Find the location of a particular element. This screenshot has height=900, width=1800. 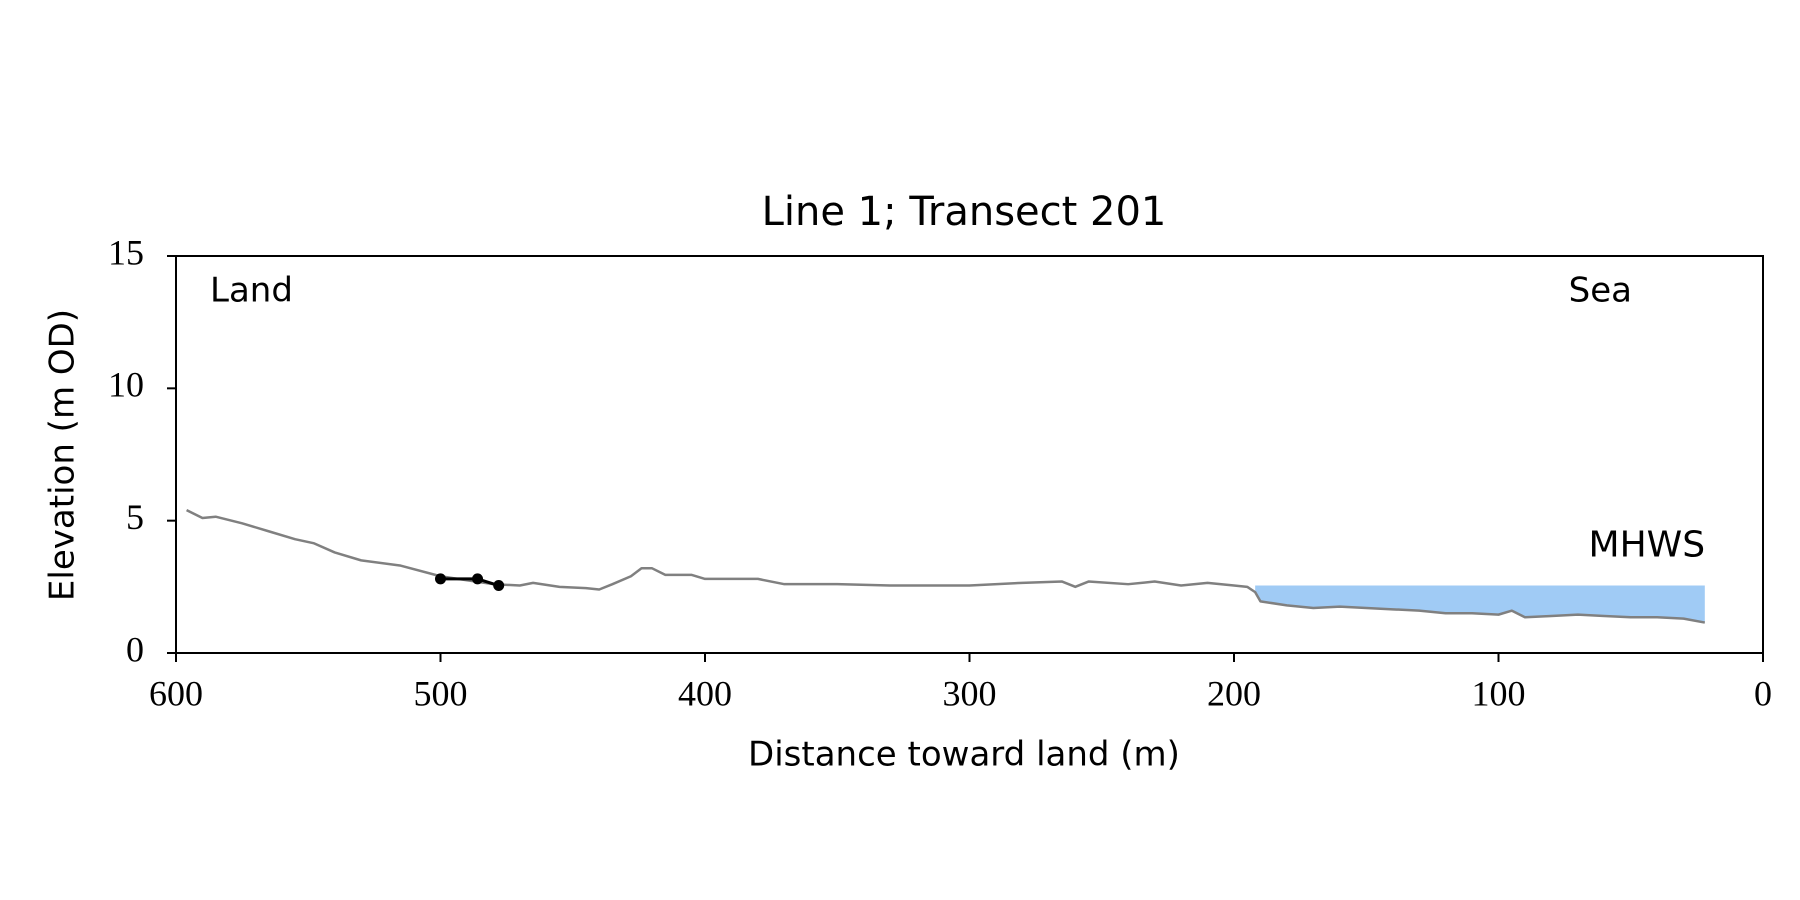

y-axis-label: Elevation (m OD) is located at coordinates (63, 455).